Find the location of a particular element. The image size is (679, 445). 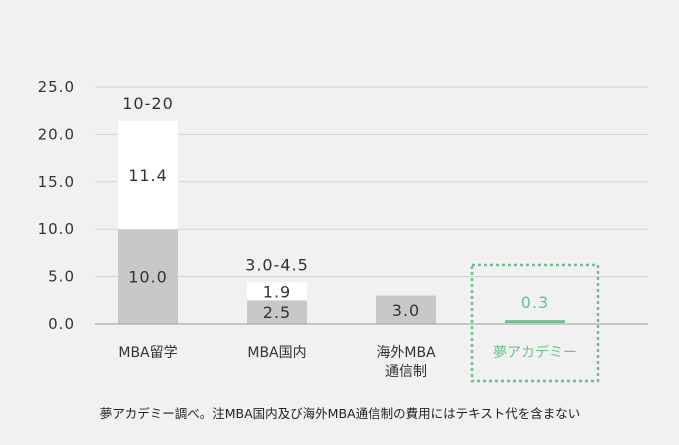

data-label: 0.3 is located at coordinates (535, 302).